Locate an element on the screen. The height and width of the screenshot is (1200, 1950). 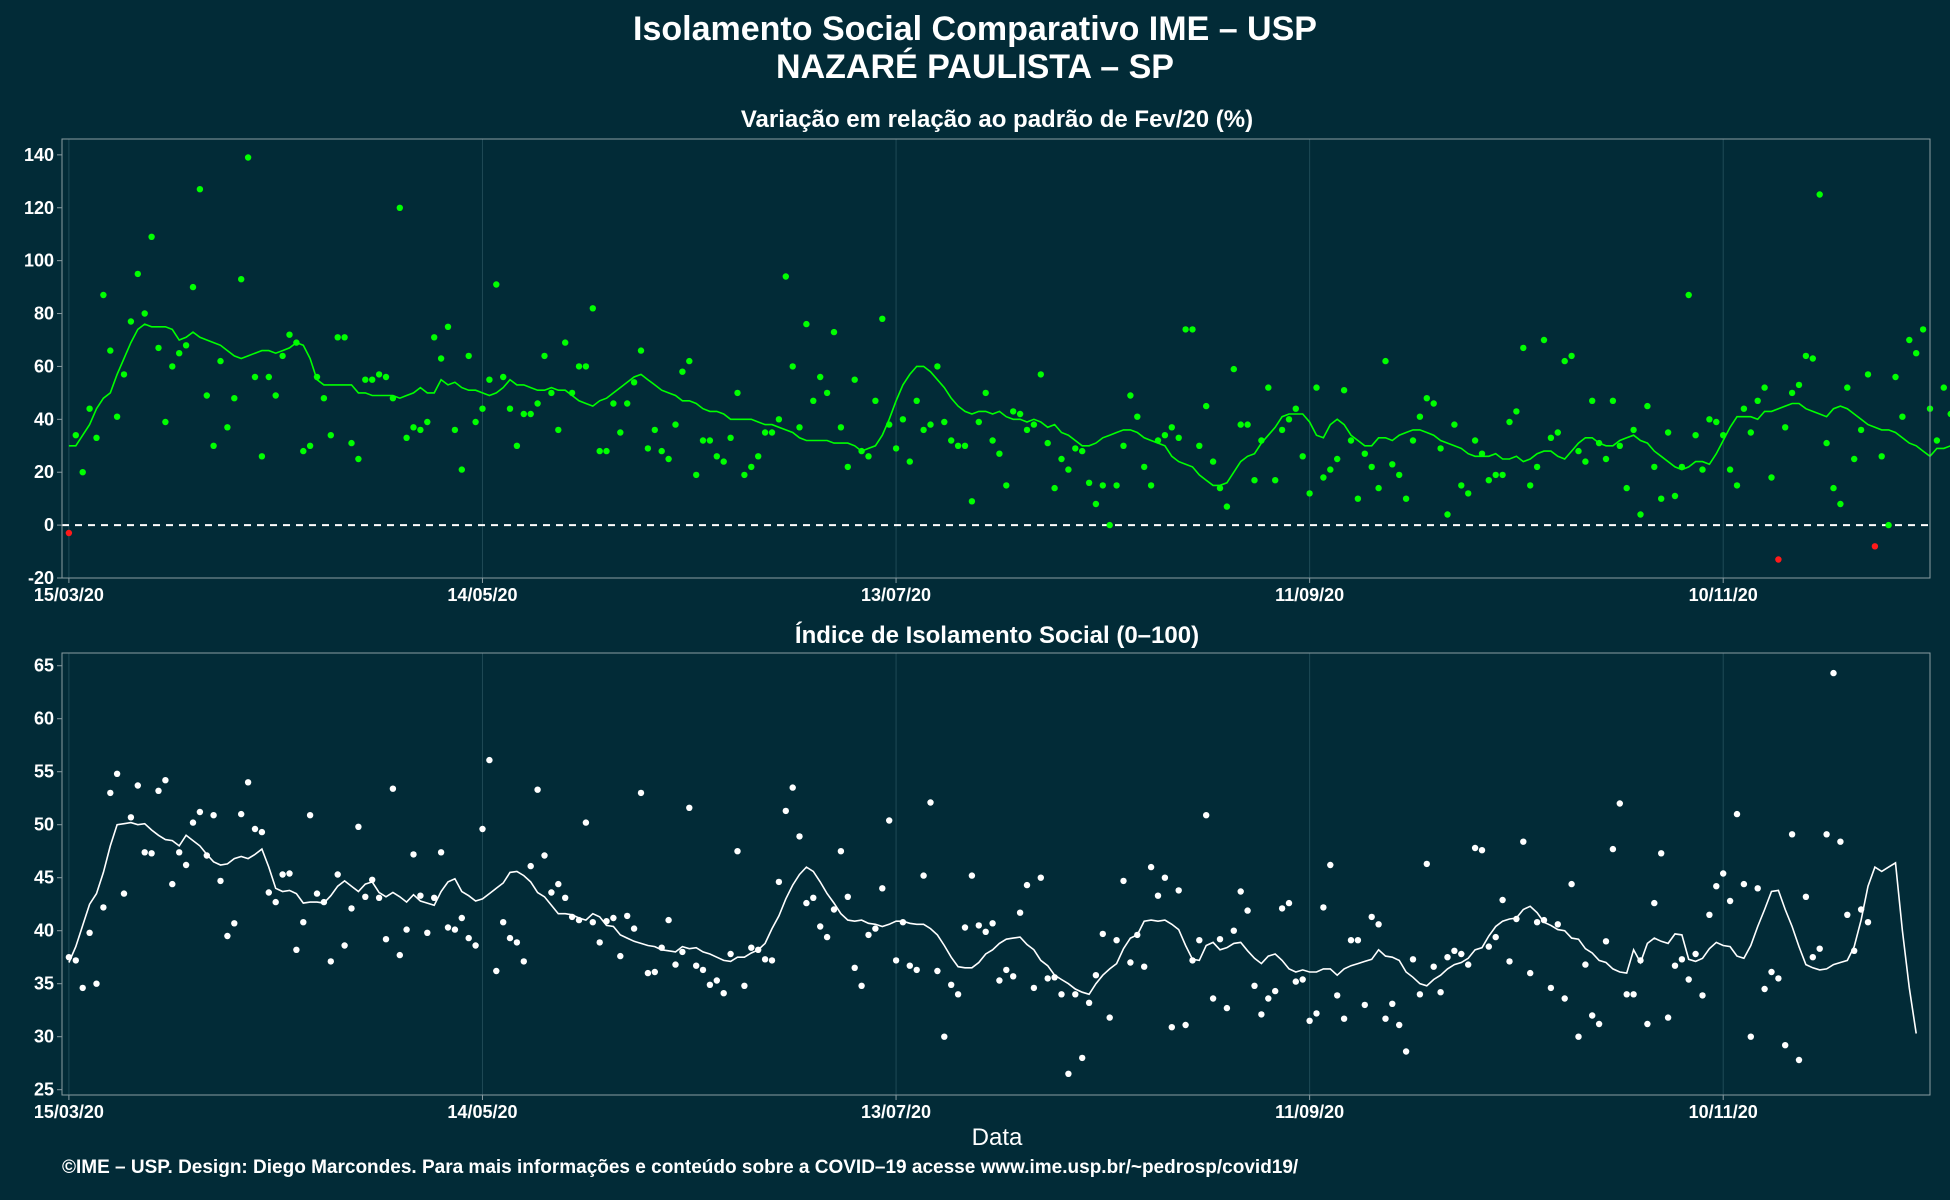
index-xtick-label-1: 14/05/20 is located at coordinates (482, 1112).